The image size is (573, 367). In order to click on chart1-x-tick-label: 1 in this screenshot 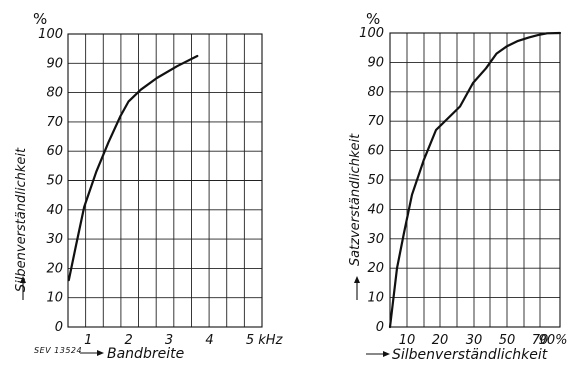, I will do `click(88, 340)`.